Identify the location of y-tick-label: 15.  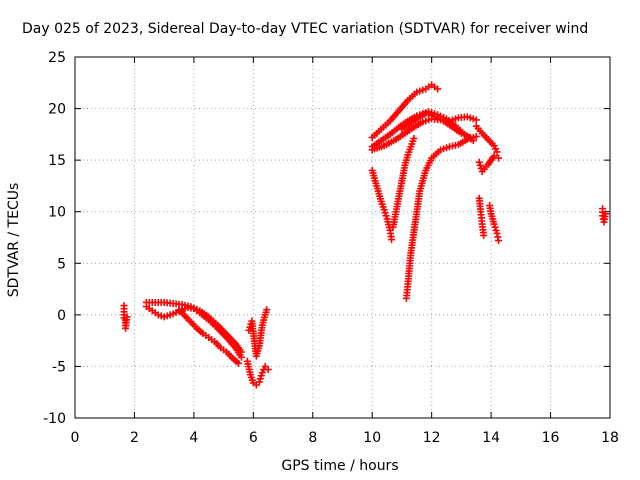
(57, 161).